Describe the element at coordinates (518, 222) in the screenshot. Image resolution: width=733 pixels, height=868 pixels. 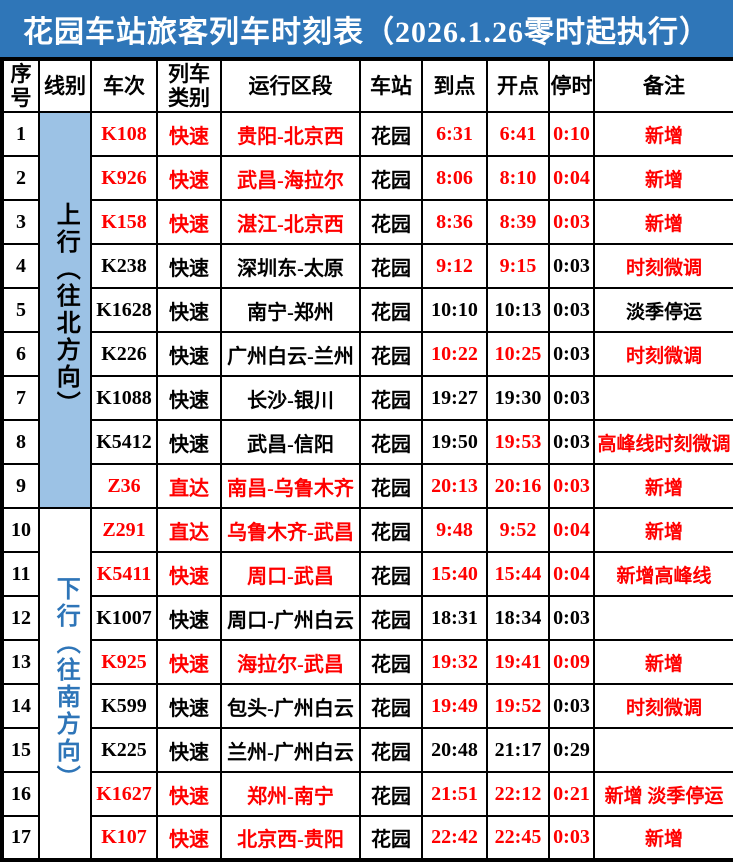
I see `cell-departure-time: 8:39` at that location.